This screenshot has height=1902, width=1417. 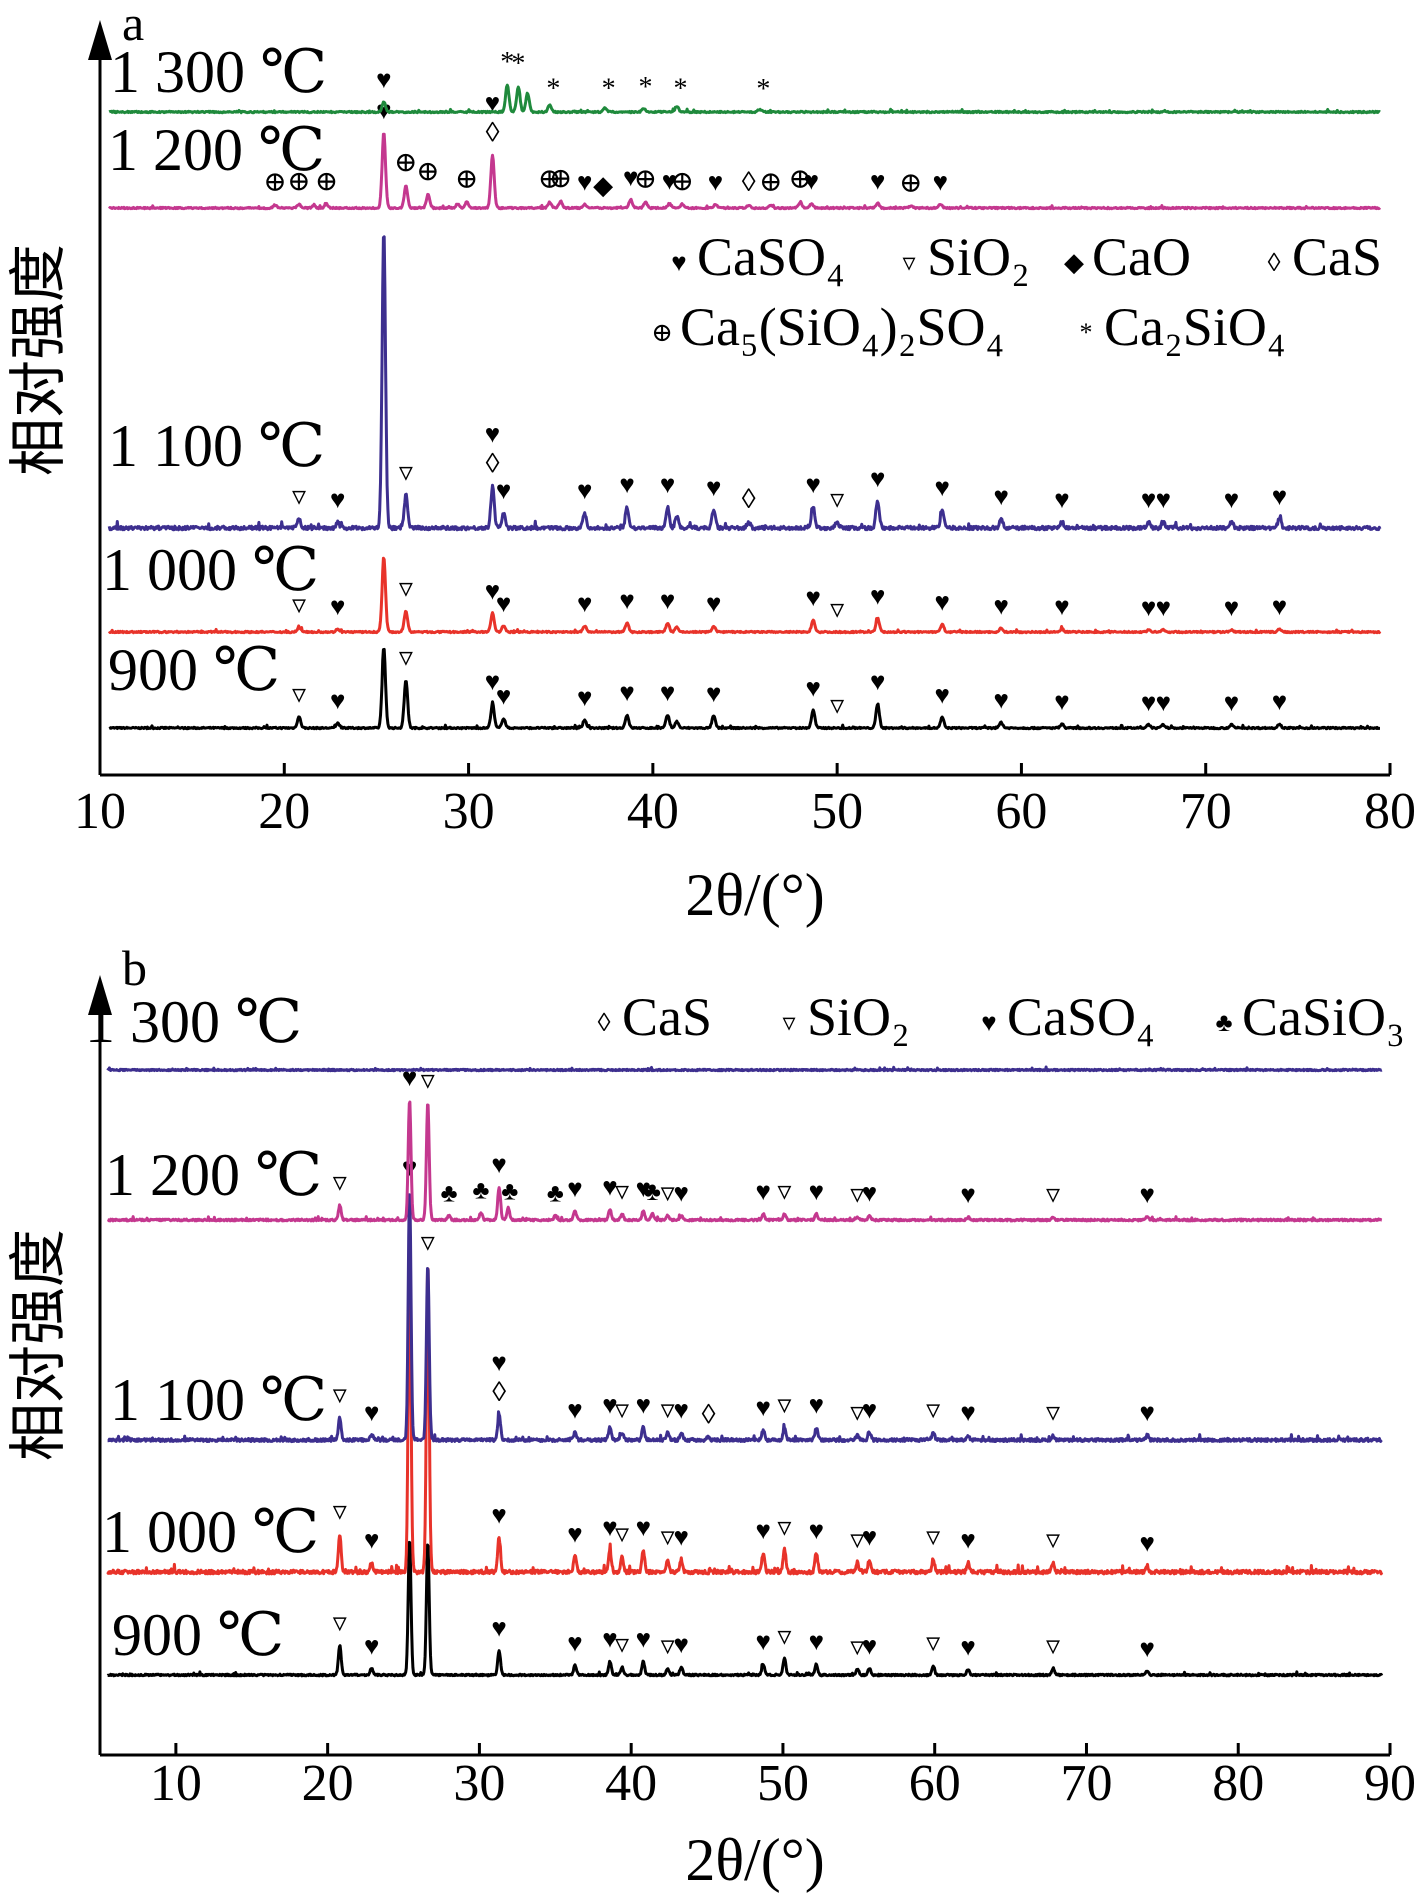 What do you see at coordinates (134, 968) in the screenshot?
I see `panel-letter: b` at bounding box center [134, 968].